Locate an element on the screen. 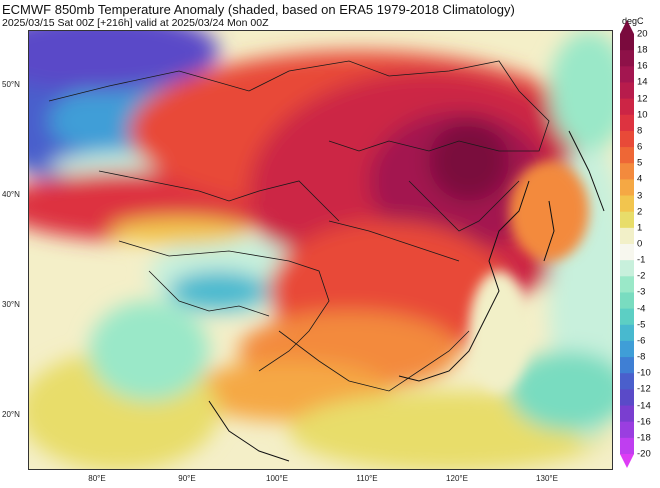  colorbar-tick-label: -10 is located at coordinates (644, 373).